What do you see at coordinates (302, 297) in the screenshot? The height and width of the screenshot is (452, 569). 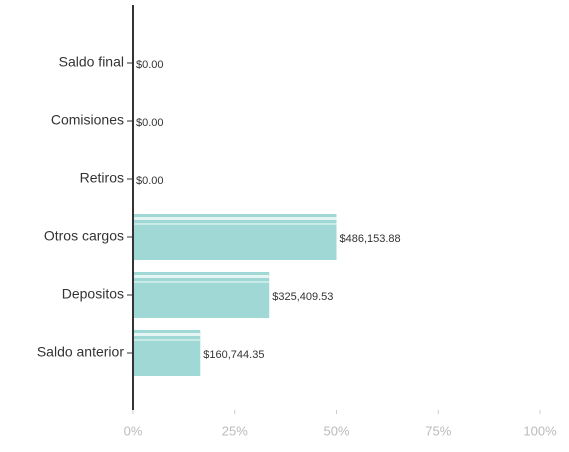 I see `data-label: $325,409.53` at bounding box center [302, 297].